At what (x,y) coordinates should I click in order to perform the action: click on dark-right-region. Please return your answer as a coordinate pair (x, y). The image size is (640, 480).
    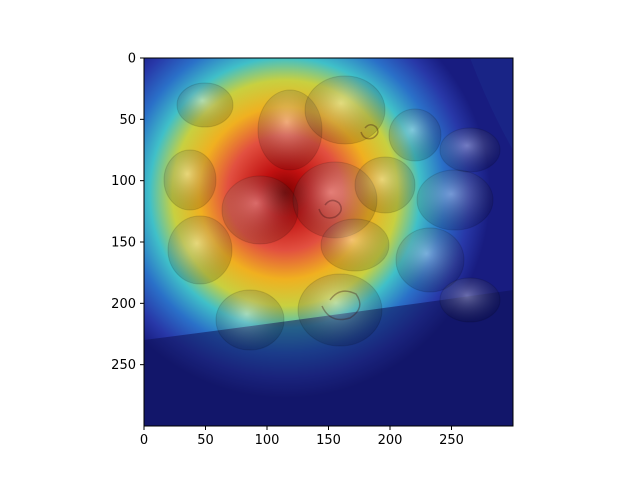
    Looking at the image, I should click on (491, 104).